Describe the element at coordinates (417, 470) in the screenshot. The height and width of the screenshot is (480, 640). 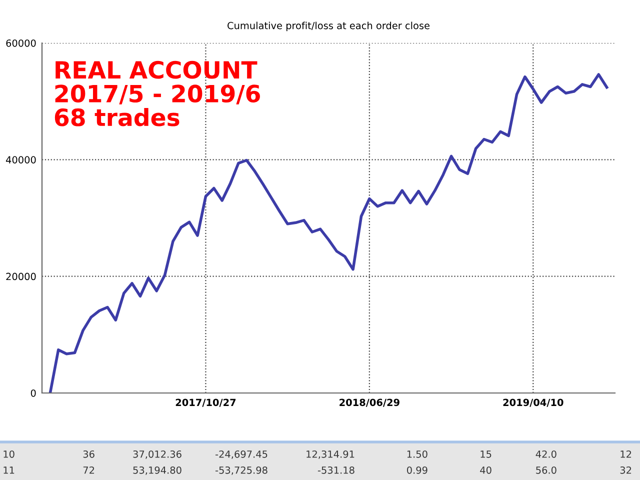
I see `text: 0.99` at that location.